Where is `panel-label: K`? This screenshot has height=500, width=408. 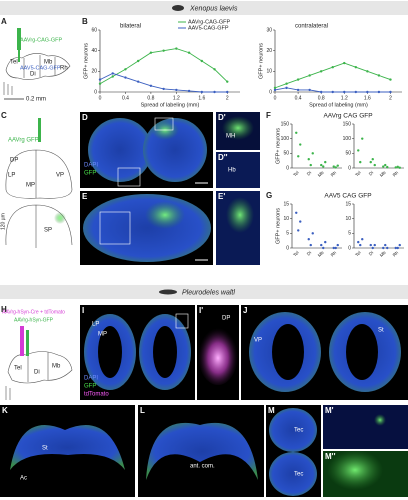
panel-label: K is located at coordinates (5, 410).